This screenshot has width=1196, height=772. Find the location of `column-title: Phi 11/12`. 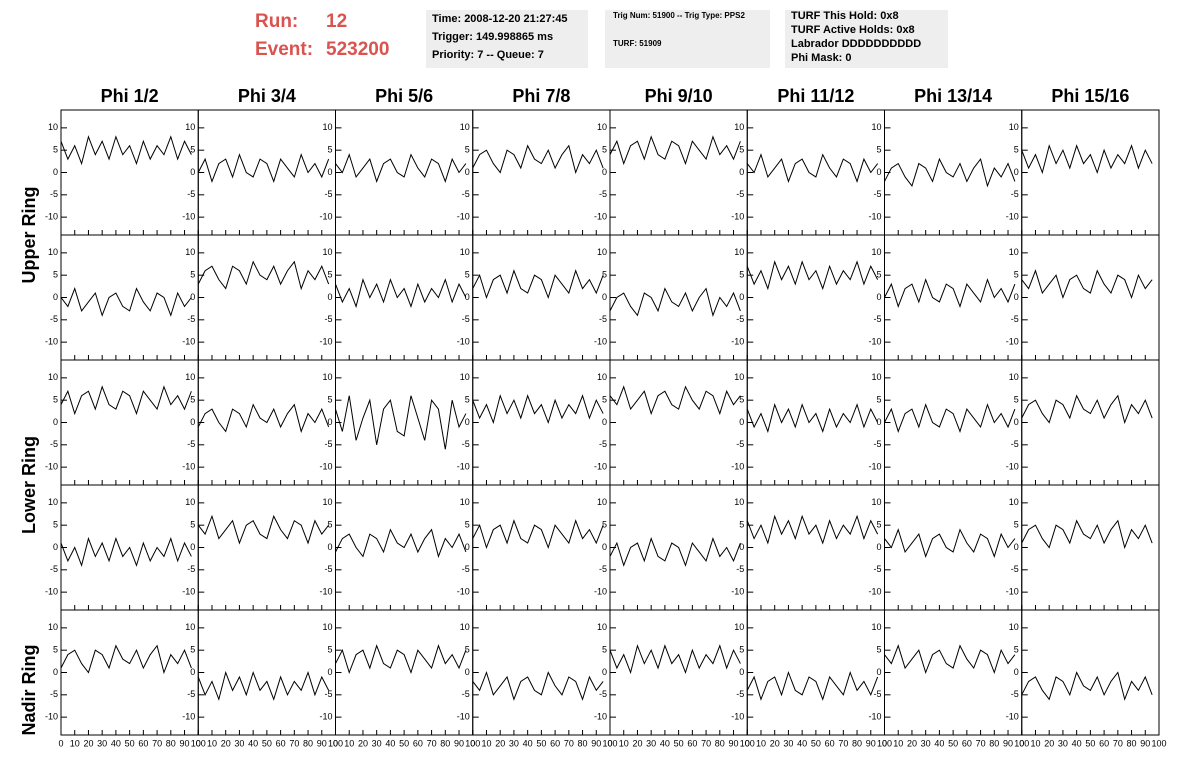

column-title: Phi 11/12 is located at coordinates (815, 96).